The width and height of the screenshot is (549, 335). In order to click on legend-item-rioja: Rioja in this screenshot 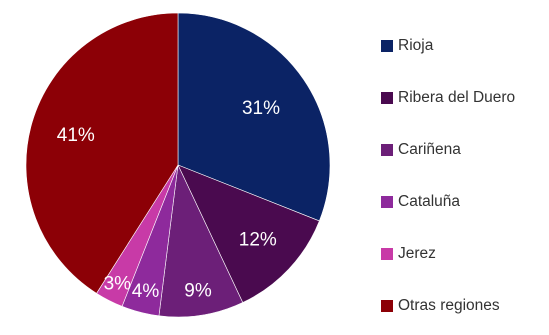, I will do `click(407, 46)`.